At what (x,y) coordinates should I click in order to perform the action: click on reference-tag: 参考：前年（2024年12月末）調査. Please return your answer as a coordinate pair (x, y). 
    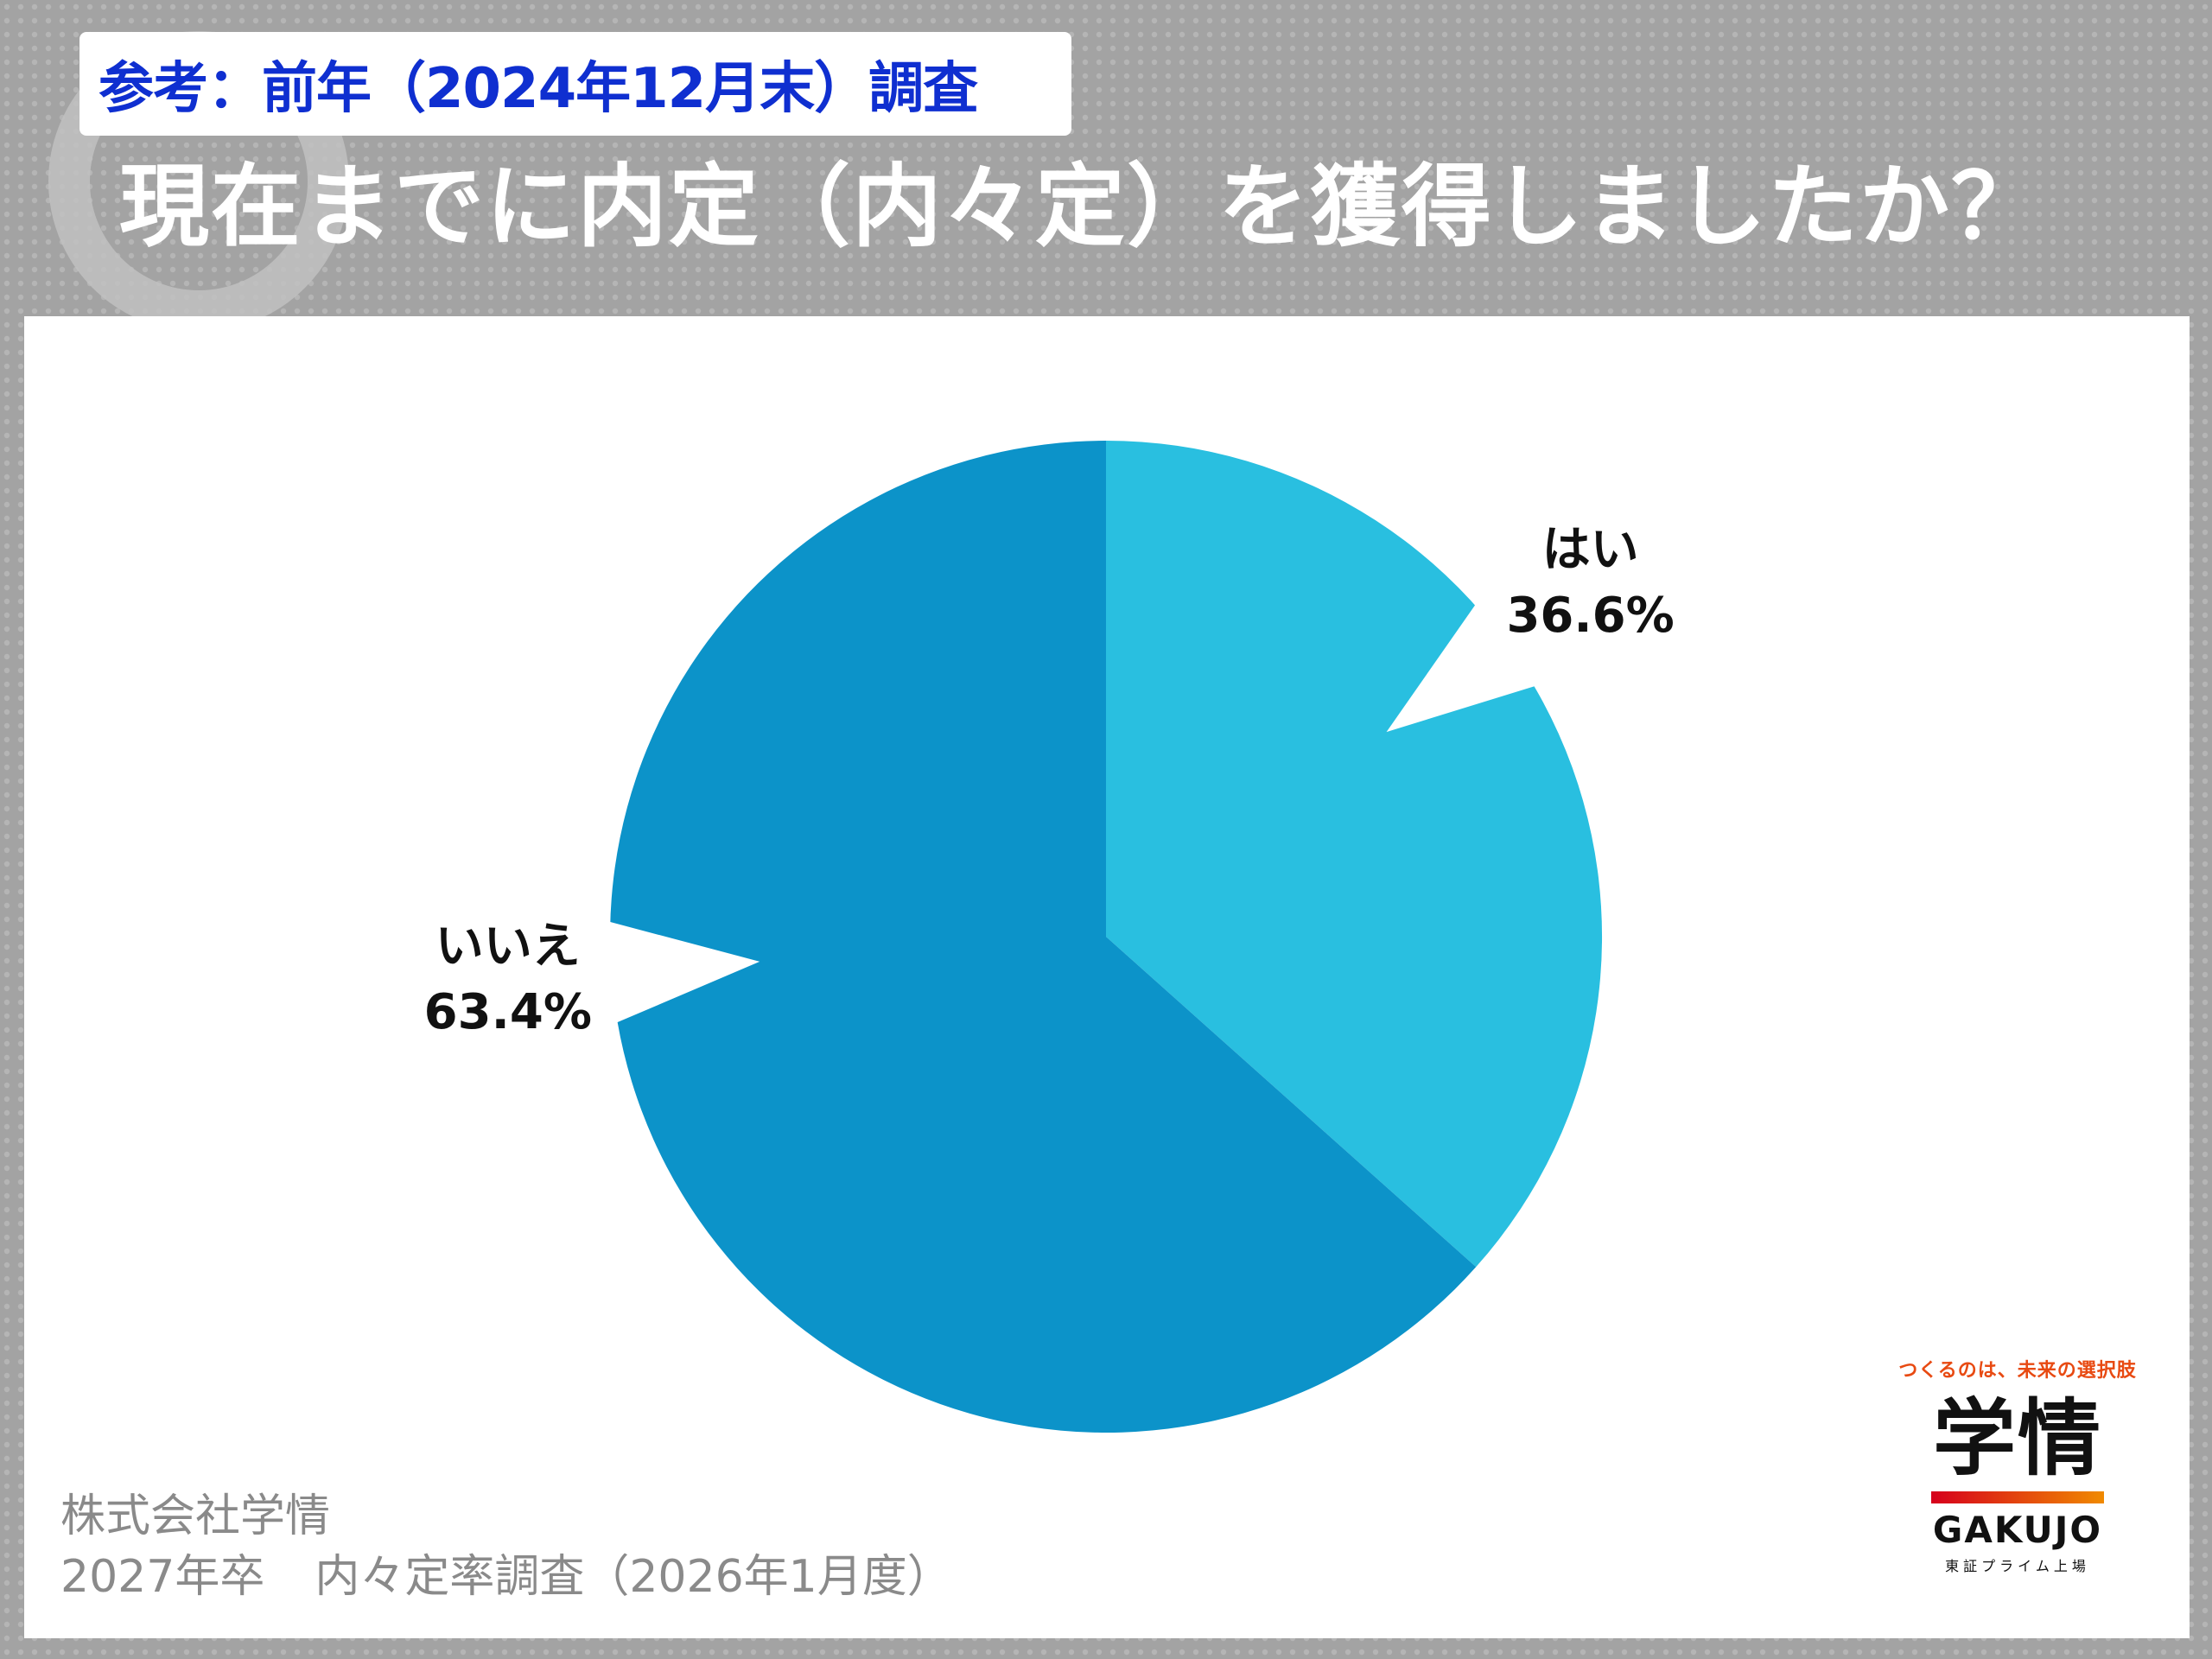
    Looking at the image, I should click on (575, 84).